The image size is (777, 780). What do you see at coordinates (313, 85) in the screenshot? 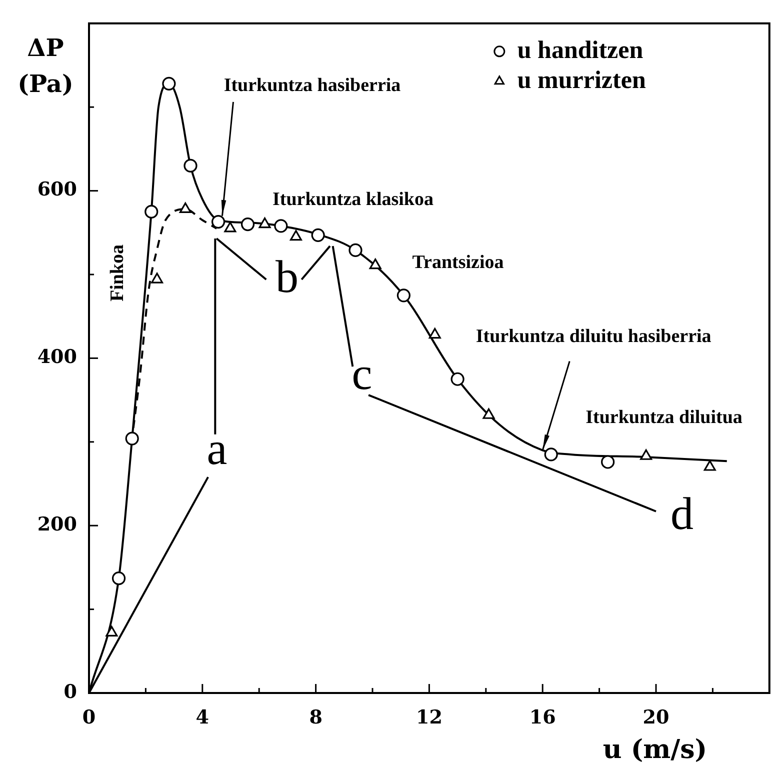
I see `annotation: Iturkuntza hasiberria` at bounding box center [313, 85].